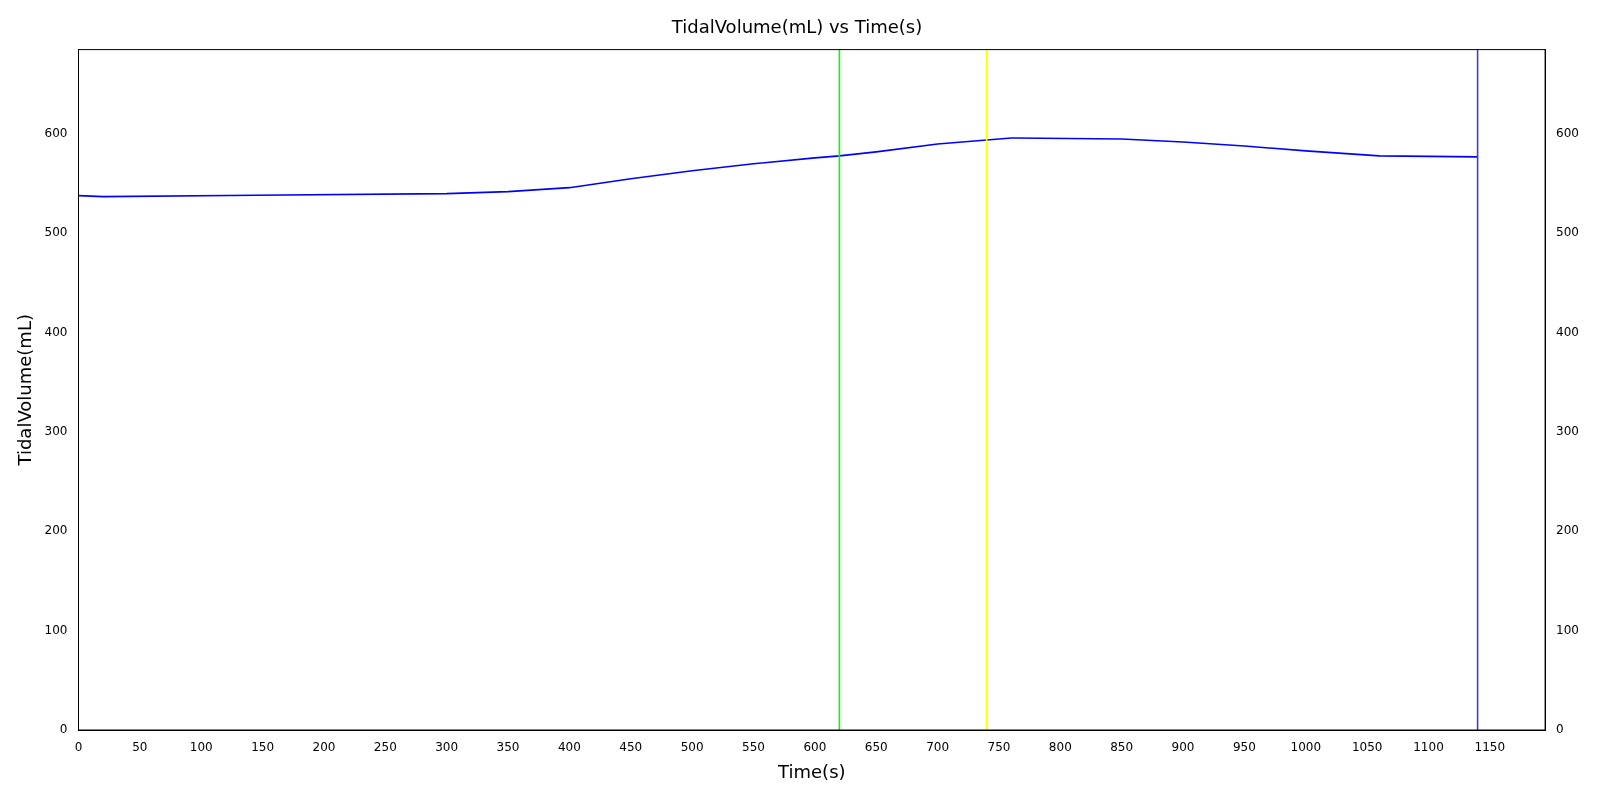 The width and height of the screenshot is (1600, 800). Describe the element at coordinates (140, 747) in the screenshot. I see `x-tick-label: 50` at that location.